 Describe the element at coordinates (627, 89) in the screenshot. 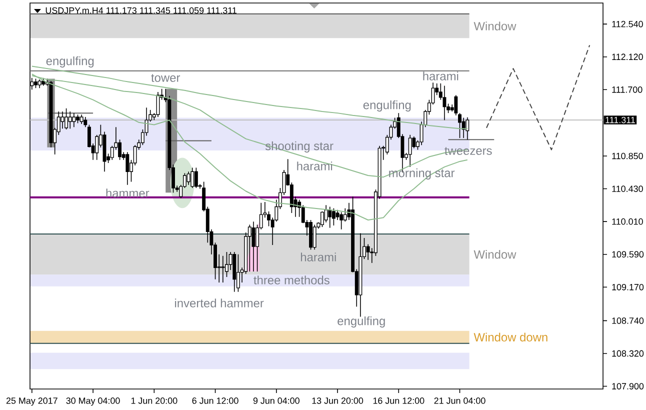

I see `y-tick-label: 111.700` at that location.